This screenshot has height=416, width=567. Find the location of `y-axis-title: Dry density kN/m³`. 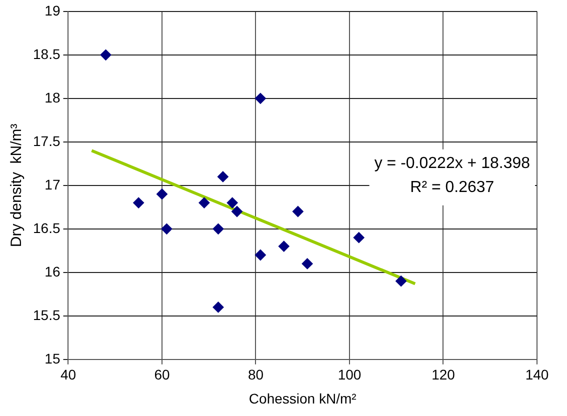

y-axis-title: Dry density kN/m³ is located at coordinates (17, 186).